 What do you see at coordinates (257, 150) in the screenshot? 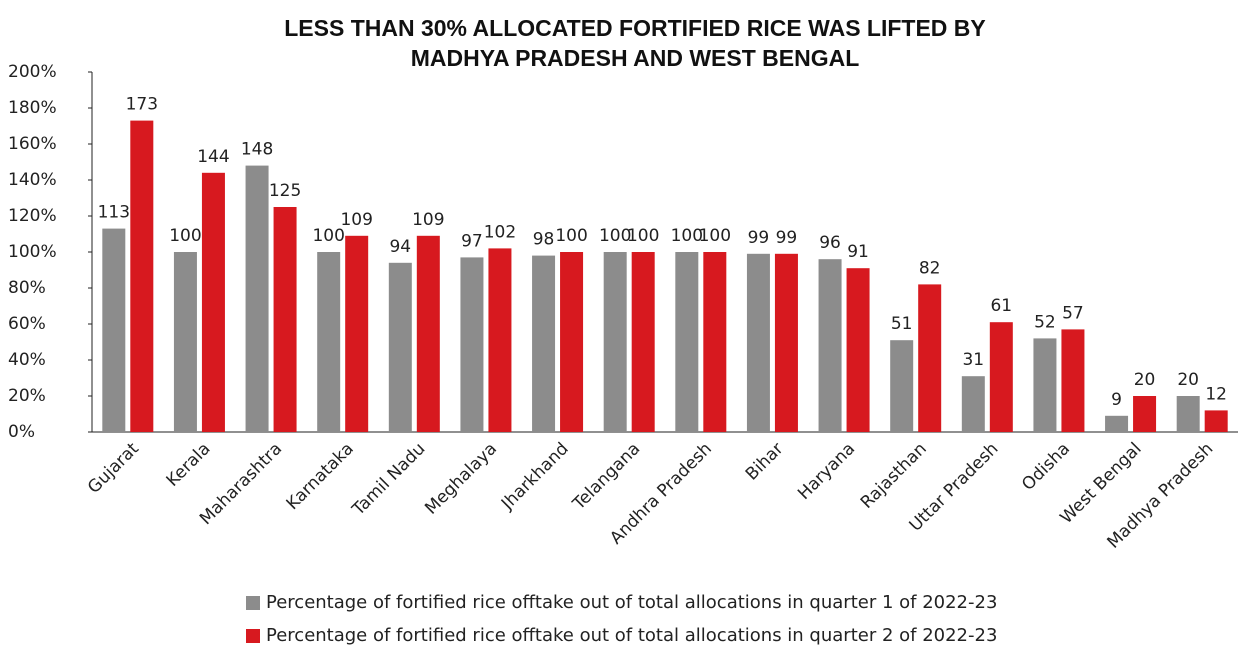
I see `data-label: 148` at bounding box center [257, 150].